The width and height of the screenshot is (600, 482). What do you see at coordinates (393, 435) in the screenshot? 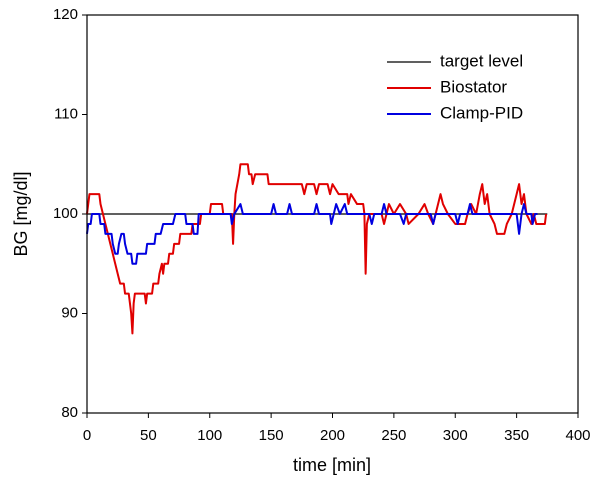
I see `x-tick-label: 250` at bounding box center [393, 435].